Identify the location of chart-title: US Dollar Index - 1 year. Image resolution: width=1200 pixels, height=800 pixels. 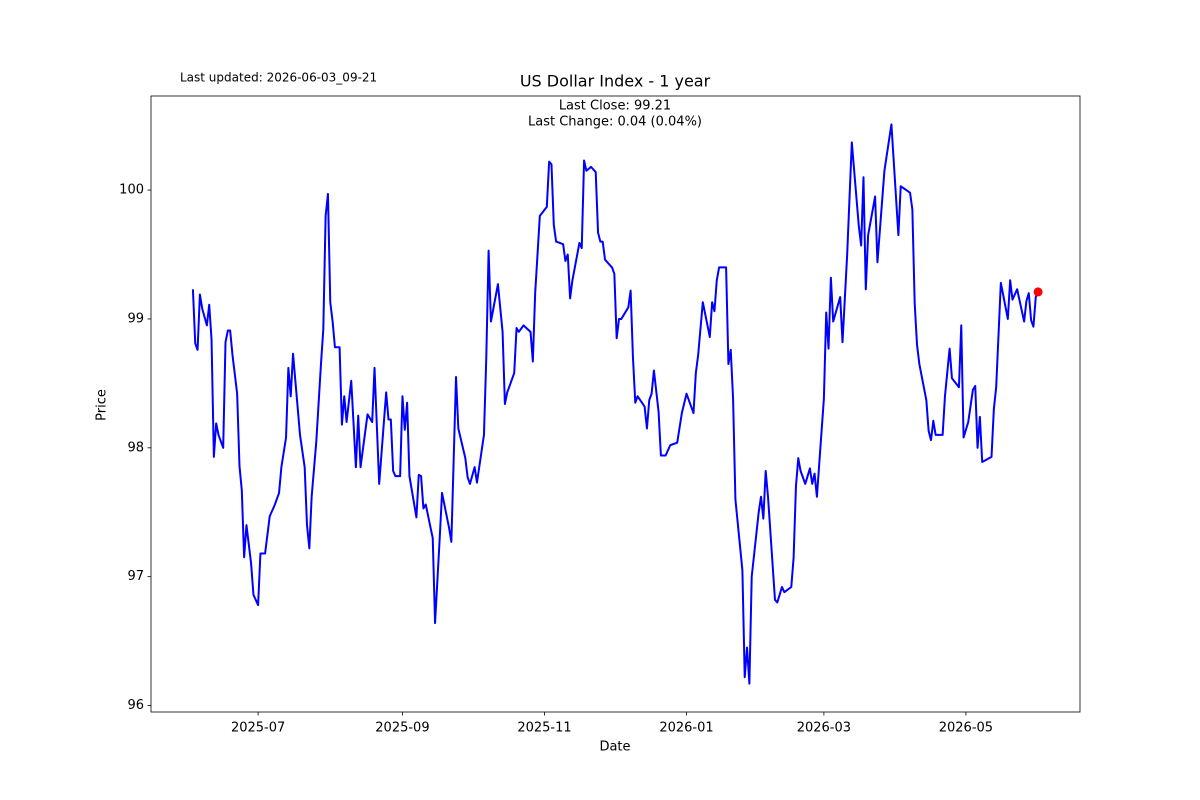
(615, 81).